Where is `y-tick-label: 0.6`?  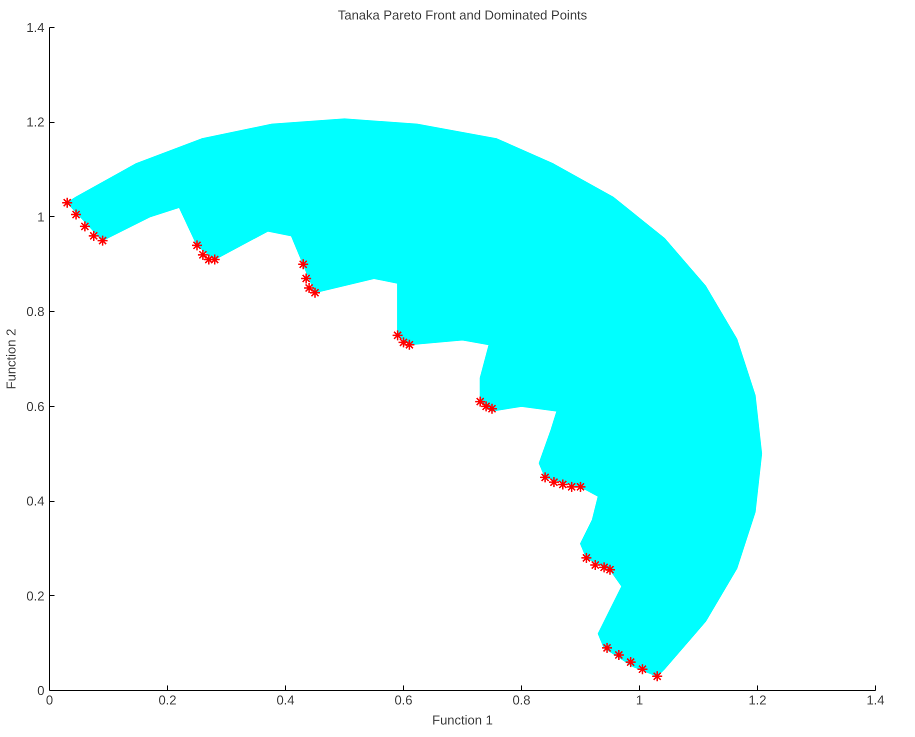
y-tick-label: 0.6 is located at coordinates (35, 406).